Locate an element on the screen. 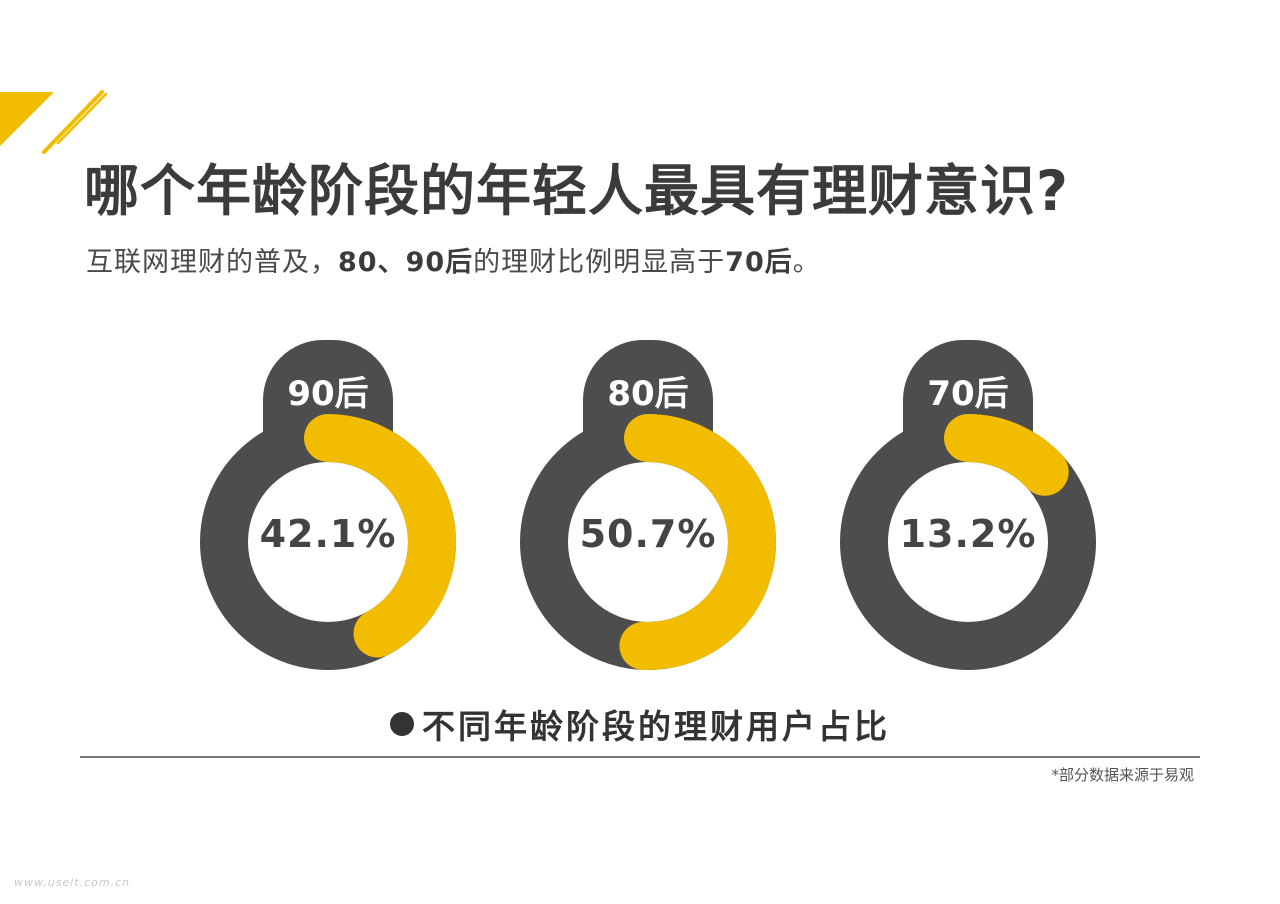 The width and height of the screenshot is (1280, 904). bullet-dot-icon is located at coordinates (402, 724).